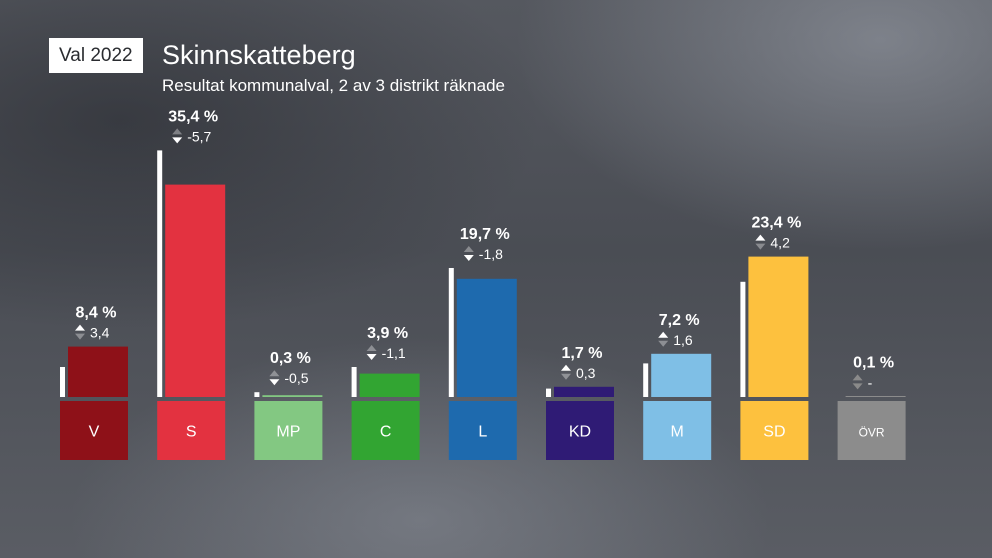 The image size is (992, 558). I want to click on previous-bar-c, so click(354, 382).